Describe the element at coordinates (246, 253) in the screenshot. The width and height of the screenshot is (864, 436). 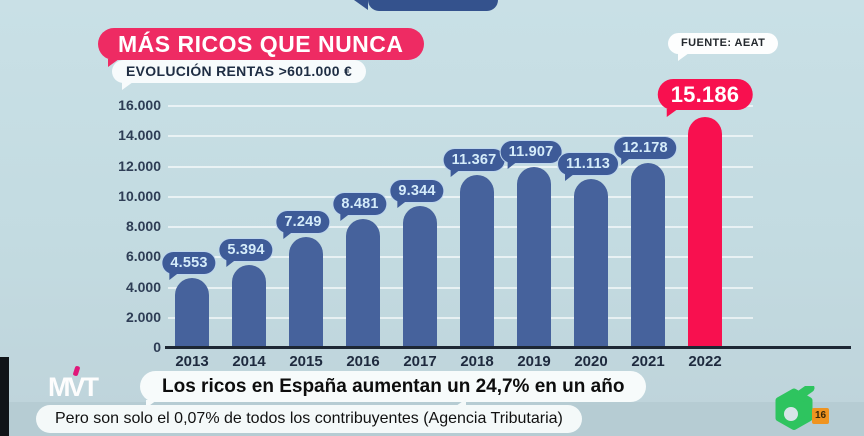
I see `value-badge-2014: 5.394` at that location.